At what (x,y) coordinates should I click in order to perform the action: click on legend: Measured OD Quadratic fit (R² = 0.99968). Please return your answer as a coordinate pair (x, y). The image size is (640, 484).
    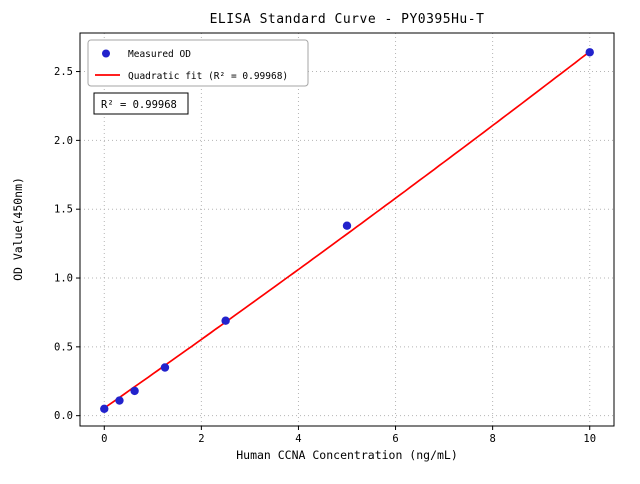
    Looking at the image, I should click on (198, 63).